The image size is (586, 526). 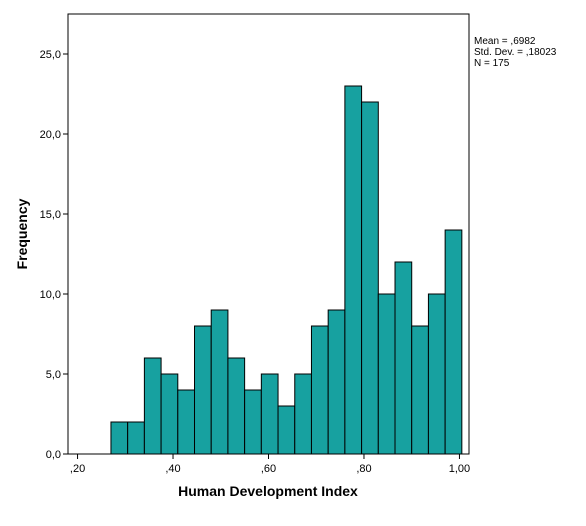 I want to click on x-axis-title: Human Development Index, so click(x=268, y=491).